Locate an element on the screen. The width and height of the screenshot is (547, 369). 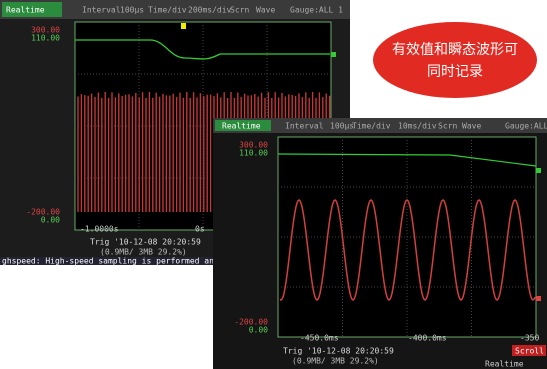
badge-line: 有效值和瞬态波形可 is located at coordinates (455, 50).